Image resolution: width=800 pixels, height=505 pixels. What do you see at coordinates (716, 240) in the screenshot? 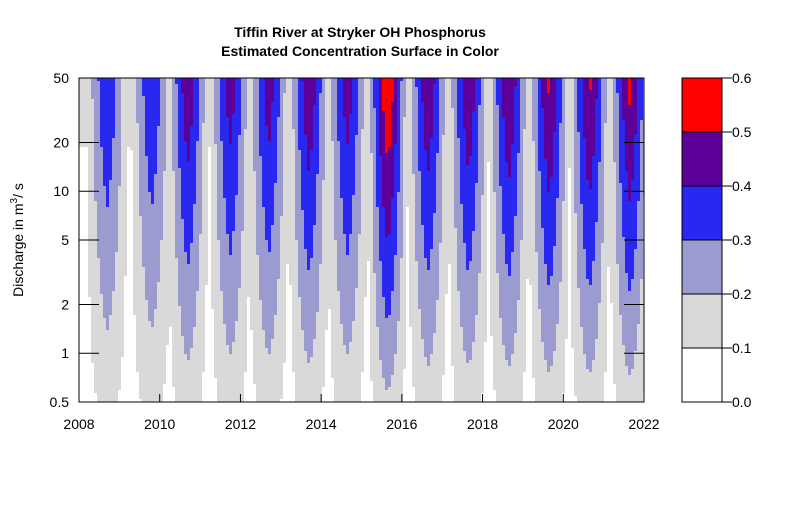
I see `color-legend: 0.0 0.1 0.2 0.3 0.4 0.5 0.6` at bounding box center [716, 240].